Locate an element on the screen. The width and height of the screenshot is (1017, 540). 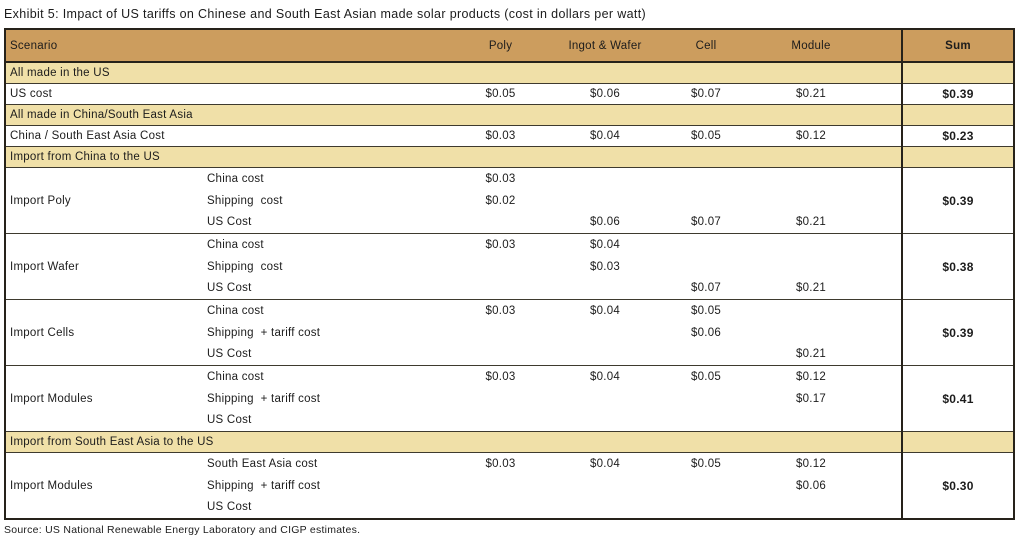
scenario-group-label: Import Cells is located at coordinates (105, 332).